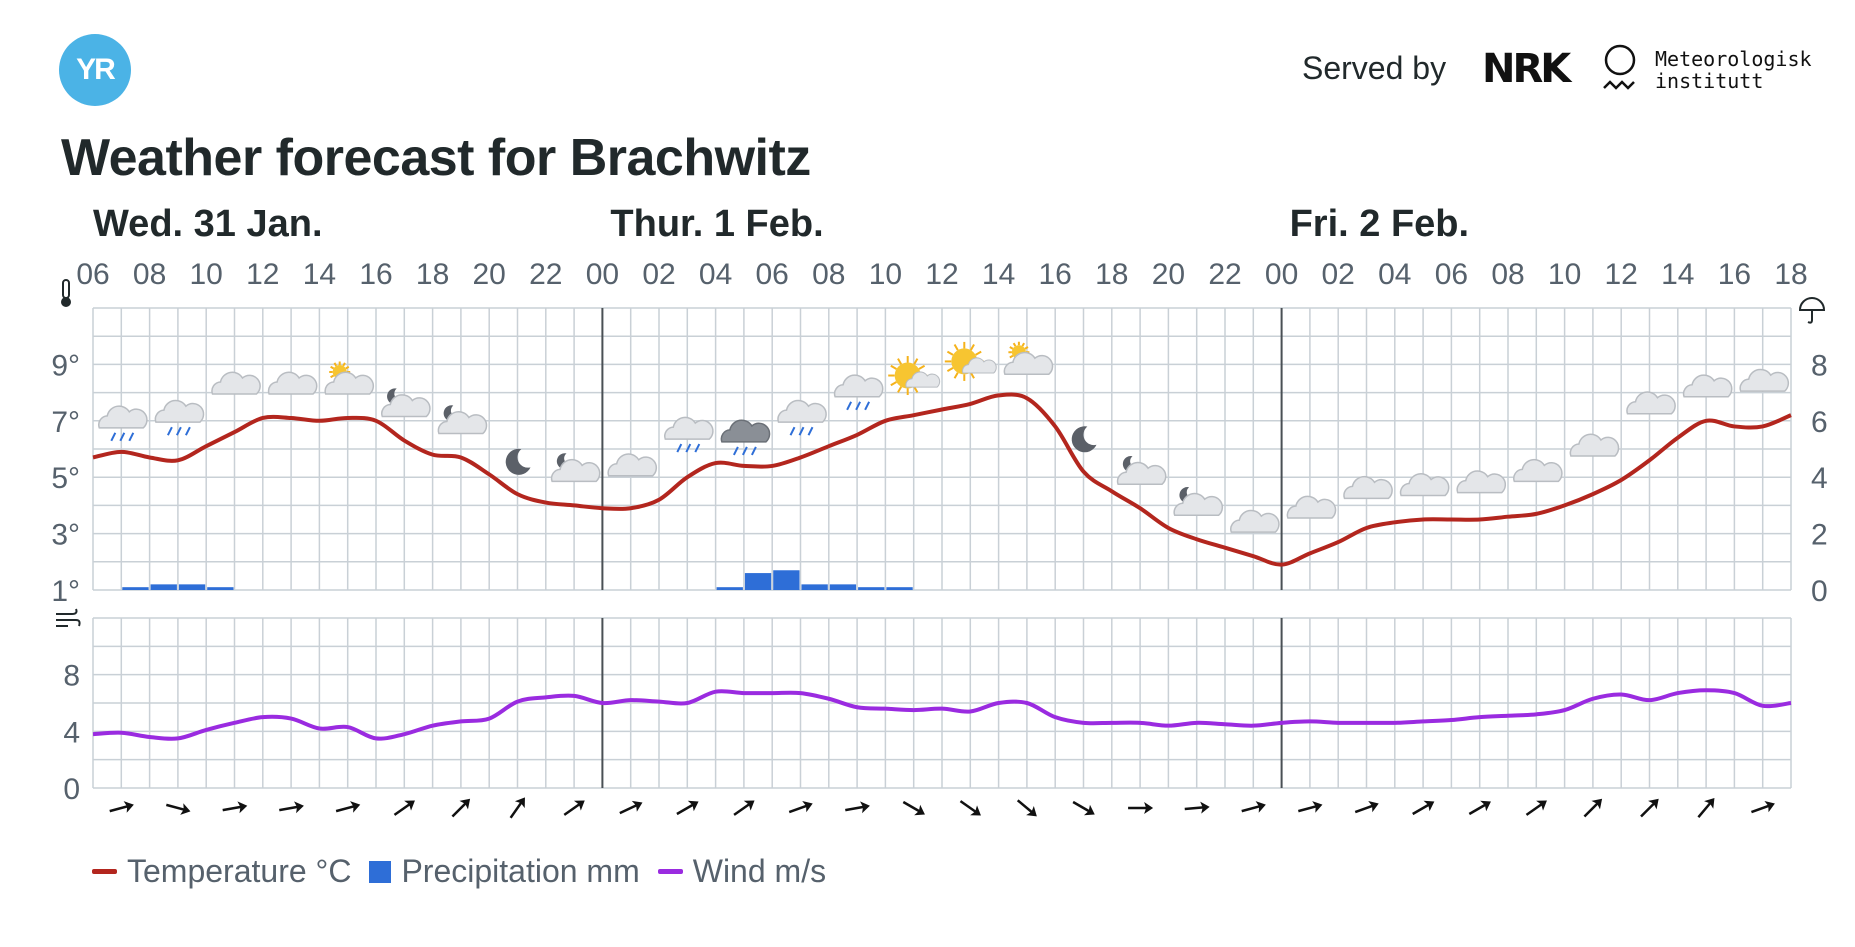 The height and width of the screenshot is (947, 1855). I want to click on wind-tick-label: 8, so click(71, 676).